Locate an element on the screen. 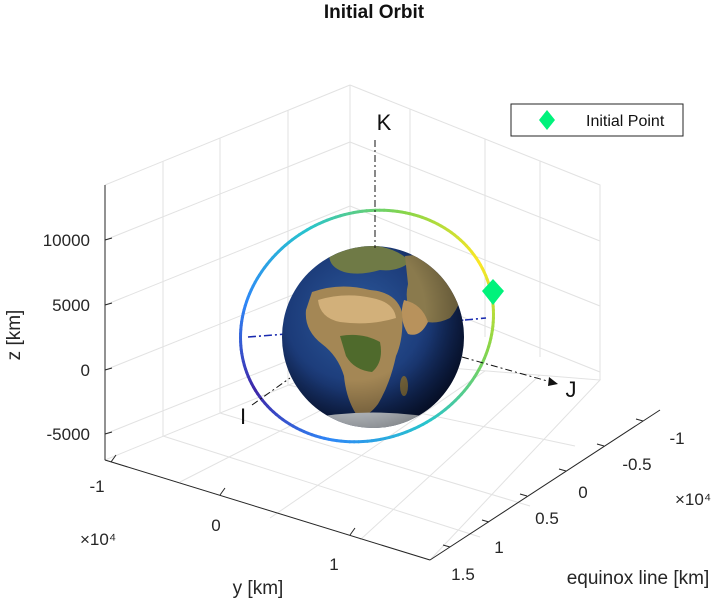  x-axis-label: equinox line [km] is located at coordinates (638, 578).